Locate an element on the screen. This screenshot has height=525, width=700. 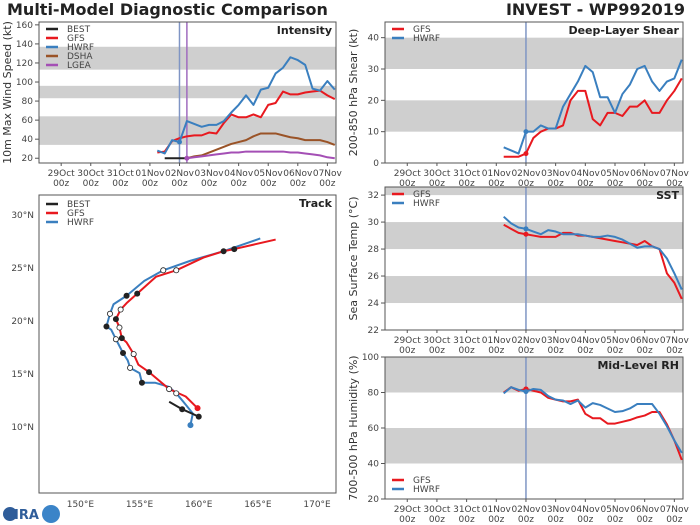
y-tick-label: 60 is located at coordinates (28, 121).